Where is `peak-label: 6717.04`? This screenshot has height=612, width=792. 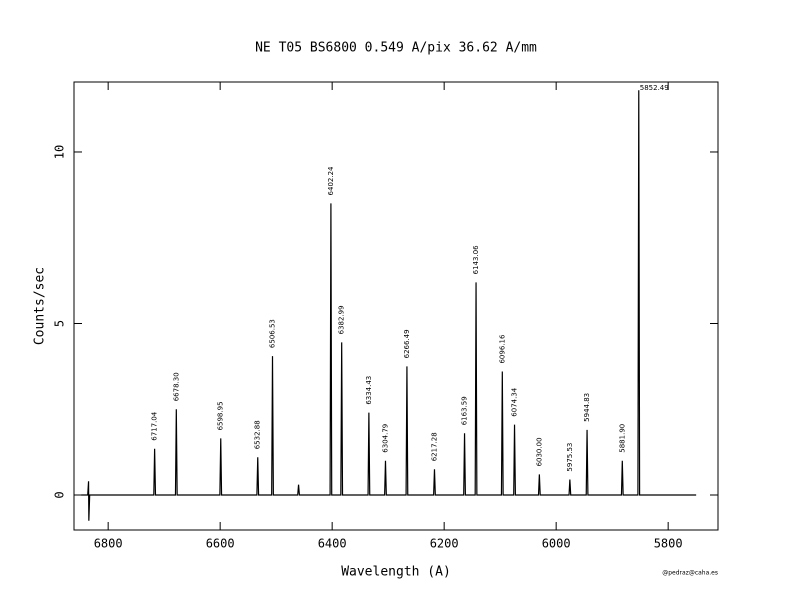
peak-label: 6717.04 is located at coordinates (155, 425).